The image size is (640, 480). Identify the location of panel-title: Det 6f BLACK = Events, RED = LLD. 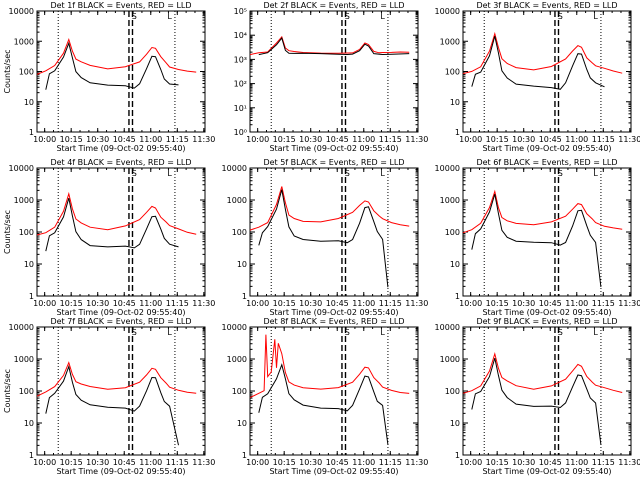
(546, 162).